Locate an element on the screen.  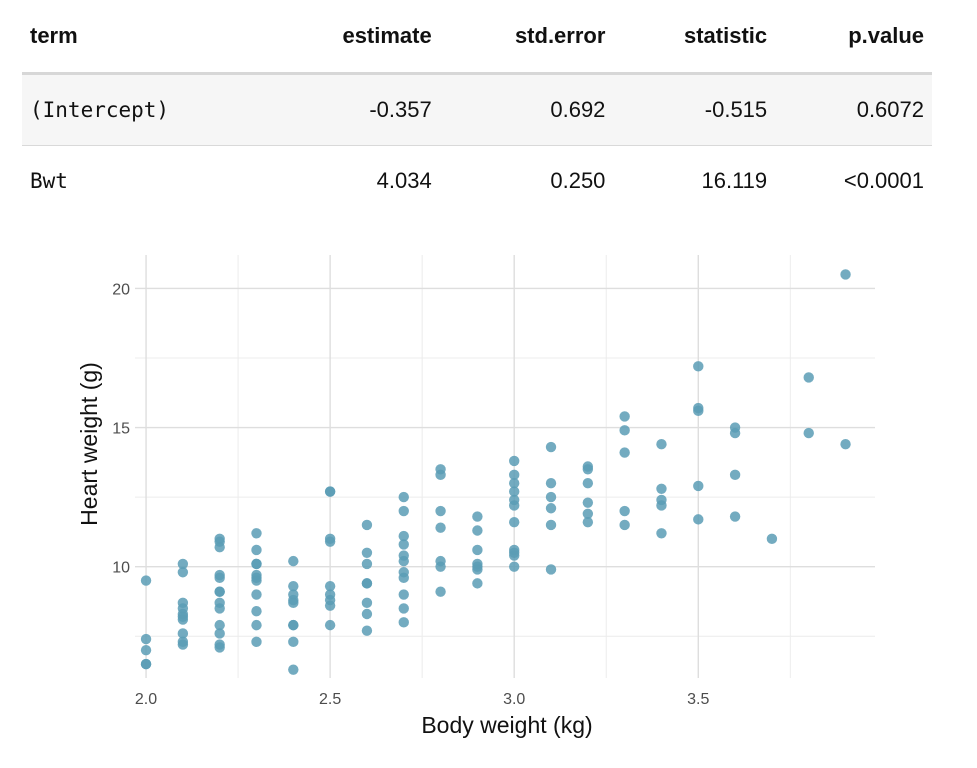
cell-std-error: 0.692 is located at coordinates (526, 109).